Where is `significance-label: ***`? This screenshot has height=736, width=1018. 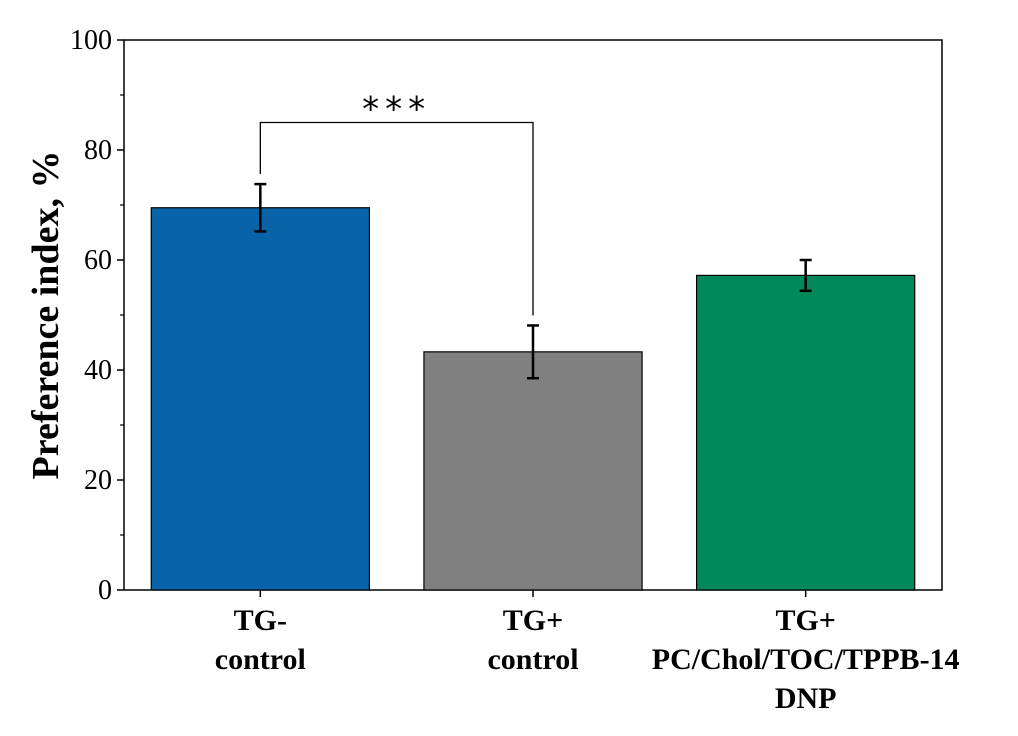 significance-label: *** is located at coordinates (396, 110).